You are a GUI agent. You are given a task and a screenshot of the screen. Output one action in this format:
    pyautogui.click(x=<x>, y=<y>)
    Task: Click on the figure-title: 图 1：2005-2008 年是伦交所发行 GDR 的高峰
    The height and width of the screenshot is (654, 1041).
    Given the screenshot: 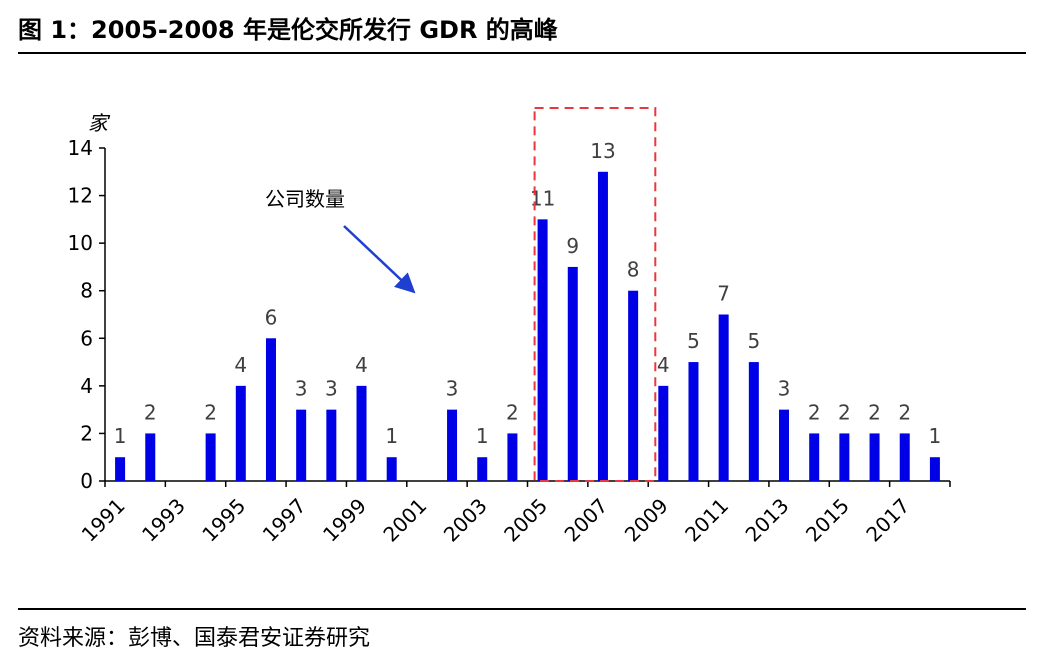 What is the action you would take?
    pyautogui.click(x=288, y=30)
    